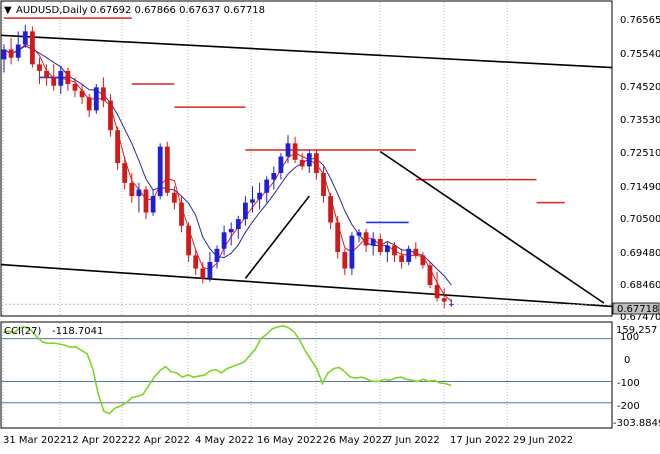  Describe the element at coordinates (289, 440) in the screenshot. I see `date-label: 16 May 2022` at that location.